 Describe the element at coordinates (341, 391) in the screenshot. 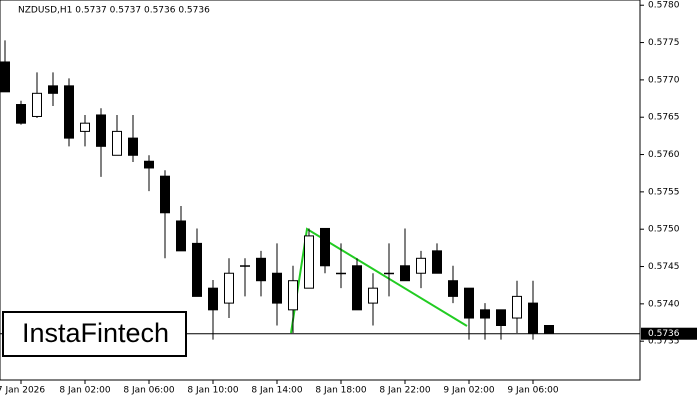

I see `x-tick-label: 8 Jan 18:00` at that location.